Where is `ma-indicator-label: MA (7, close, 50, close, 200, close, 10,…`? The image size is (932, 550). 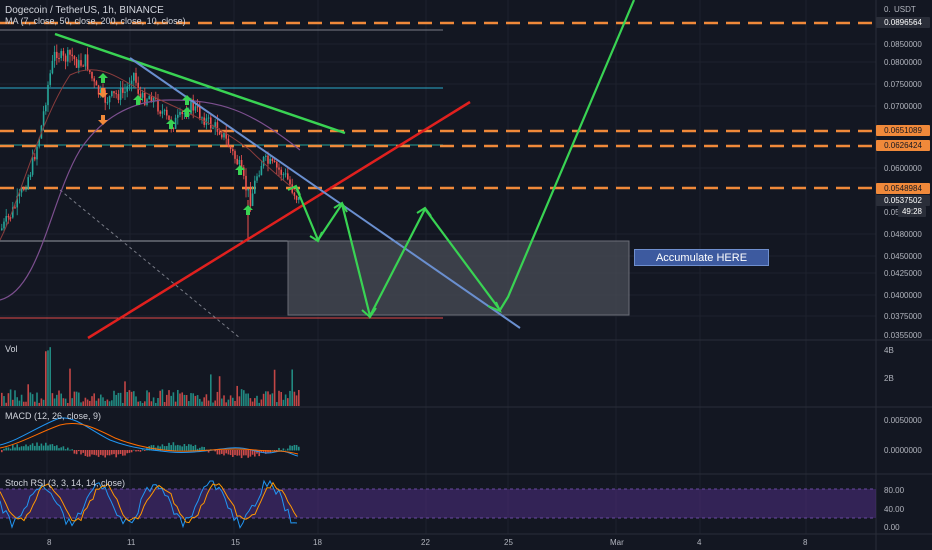 ma-indicator-label: MA (7, close, 50, close, 200, close, 10,… is located at coordinates (95, 21).